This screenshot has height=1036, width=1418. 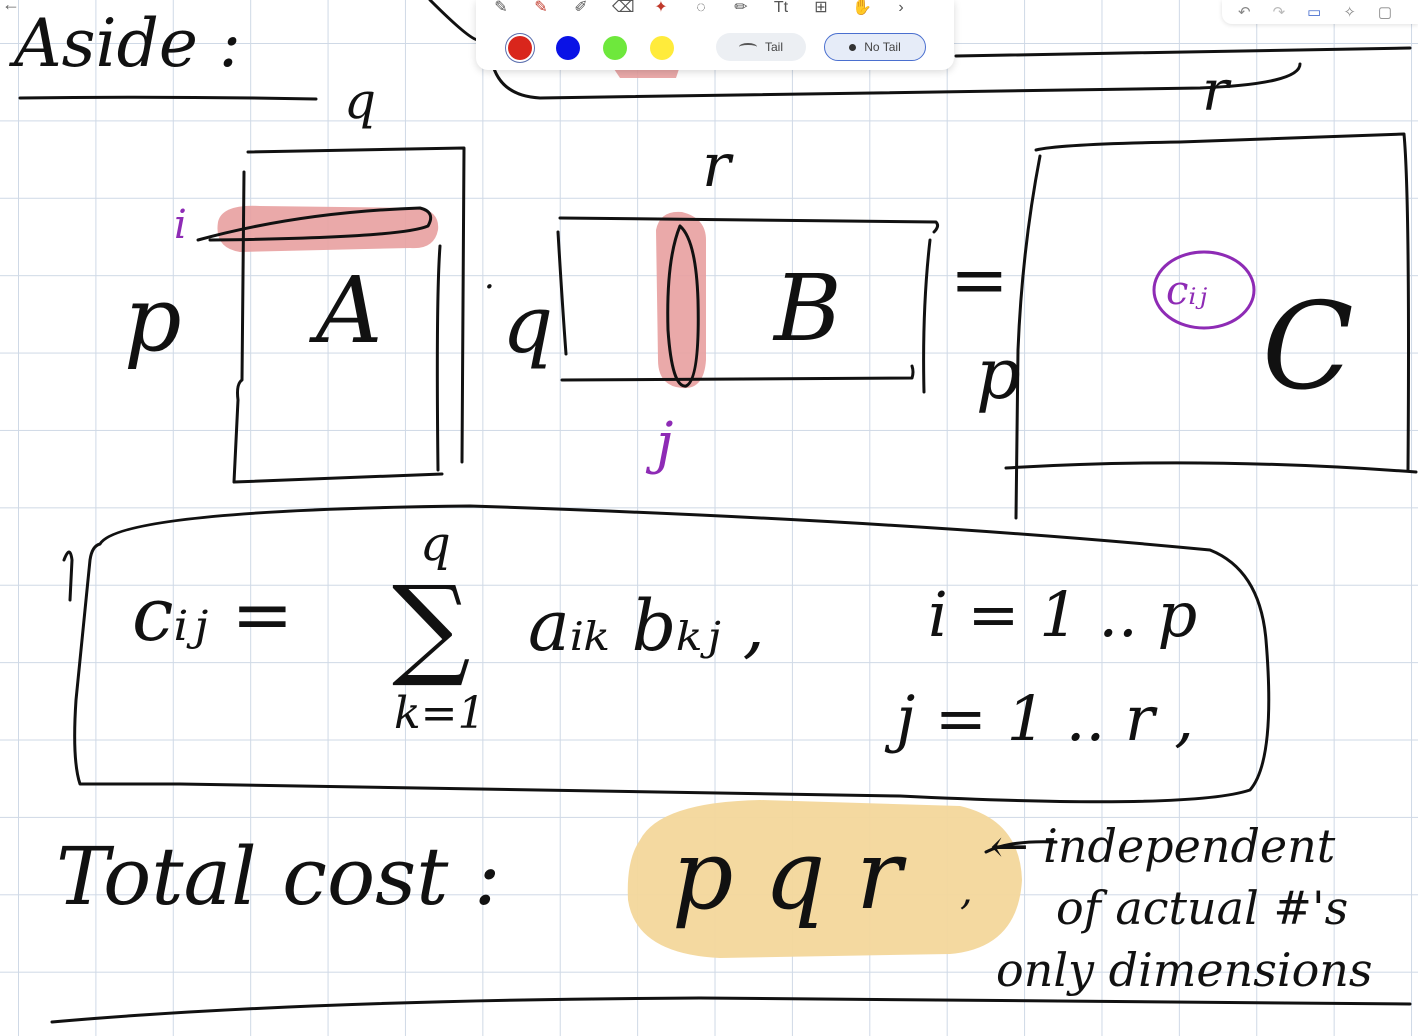 I want to click on cij-entry: cᵢⱼ, so click(x=1186, y=291).